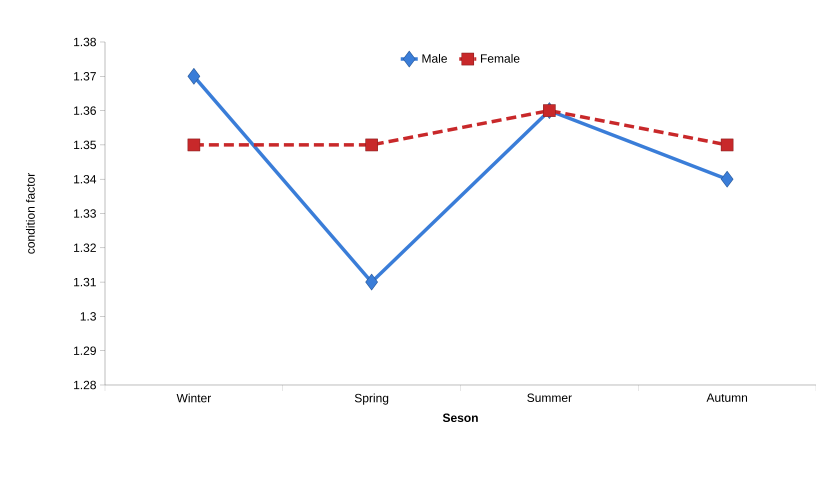 The height and width of the screenshot is (479, 816). What do you see at coordinates (85, 76) in the screenshot?
I see `y-tick-label: 1.37` at bounding box center [85, 76].